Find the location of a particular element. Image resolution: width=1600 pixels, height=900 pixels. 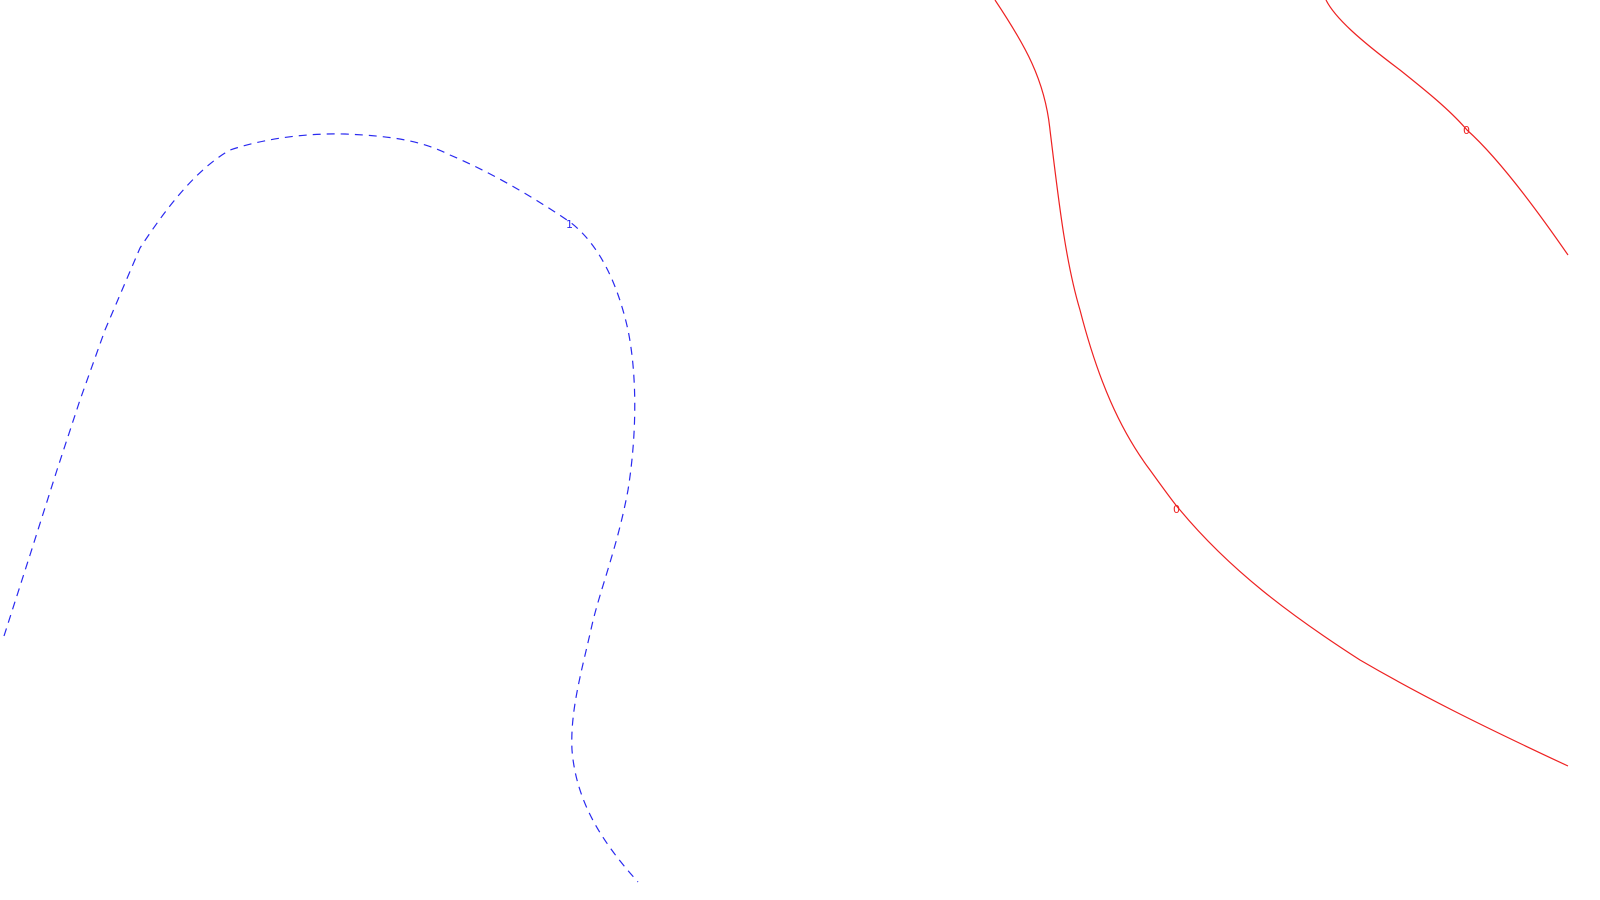

contour-label: 1 is located at coordinates (569, 224).